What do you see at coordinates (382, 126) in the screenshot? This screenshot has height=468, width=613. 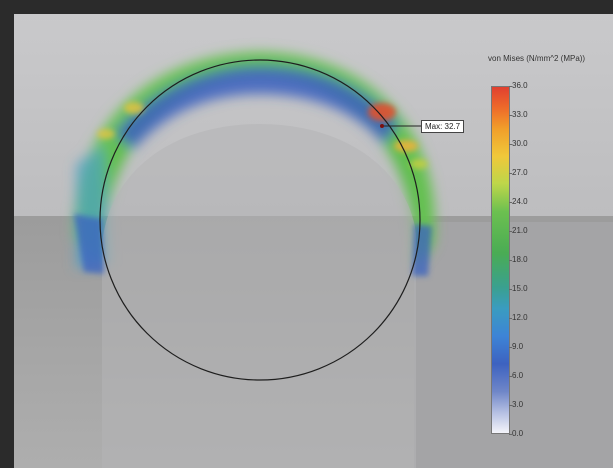 I see `probe-point` at bounding box center [382, 126].